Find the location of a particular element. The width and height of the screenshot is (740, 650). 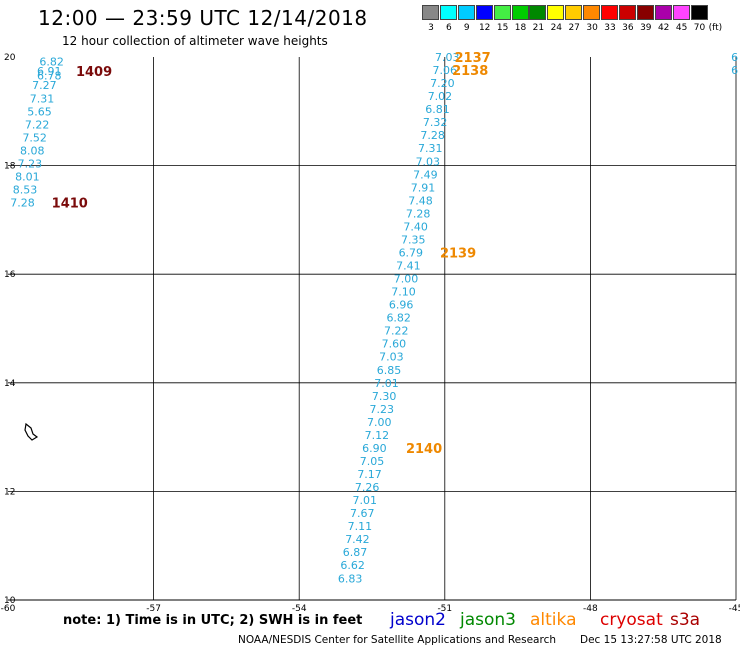

wave-height-value: 5.65 is located at coordinates (39, 111).